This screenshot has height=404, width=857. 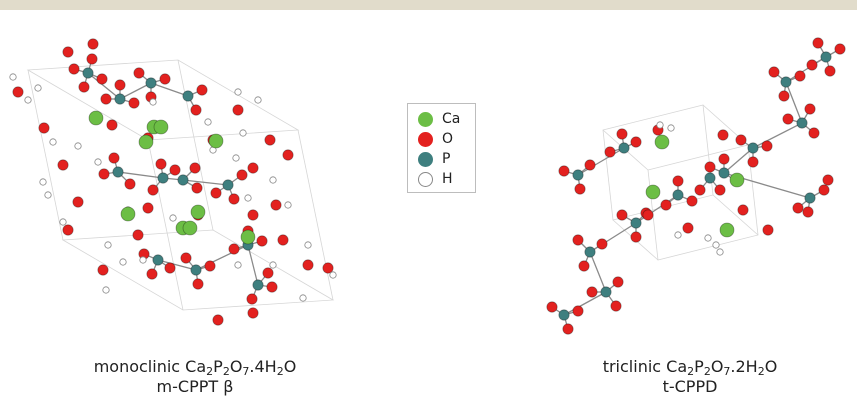 I want to click on caption-formula-line: monoclinic Ca2P2O7.4H2O, so click(x=195, y=367).